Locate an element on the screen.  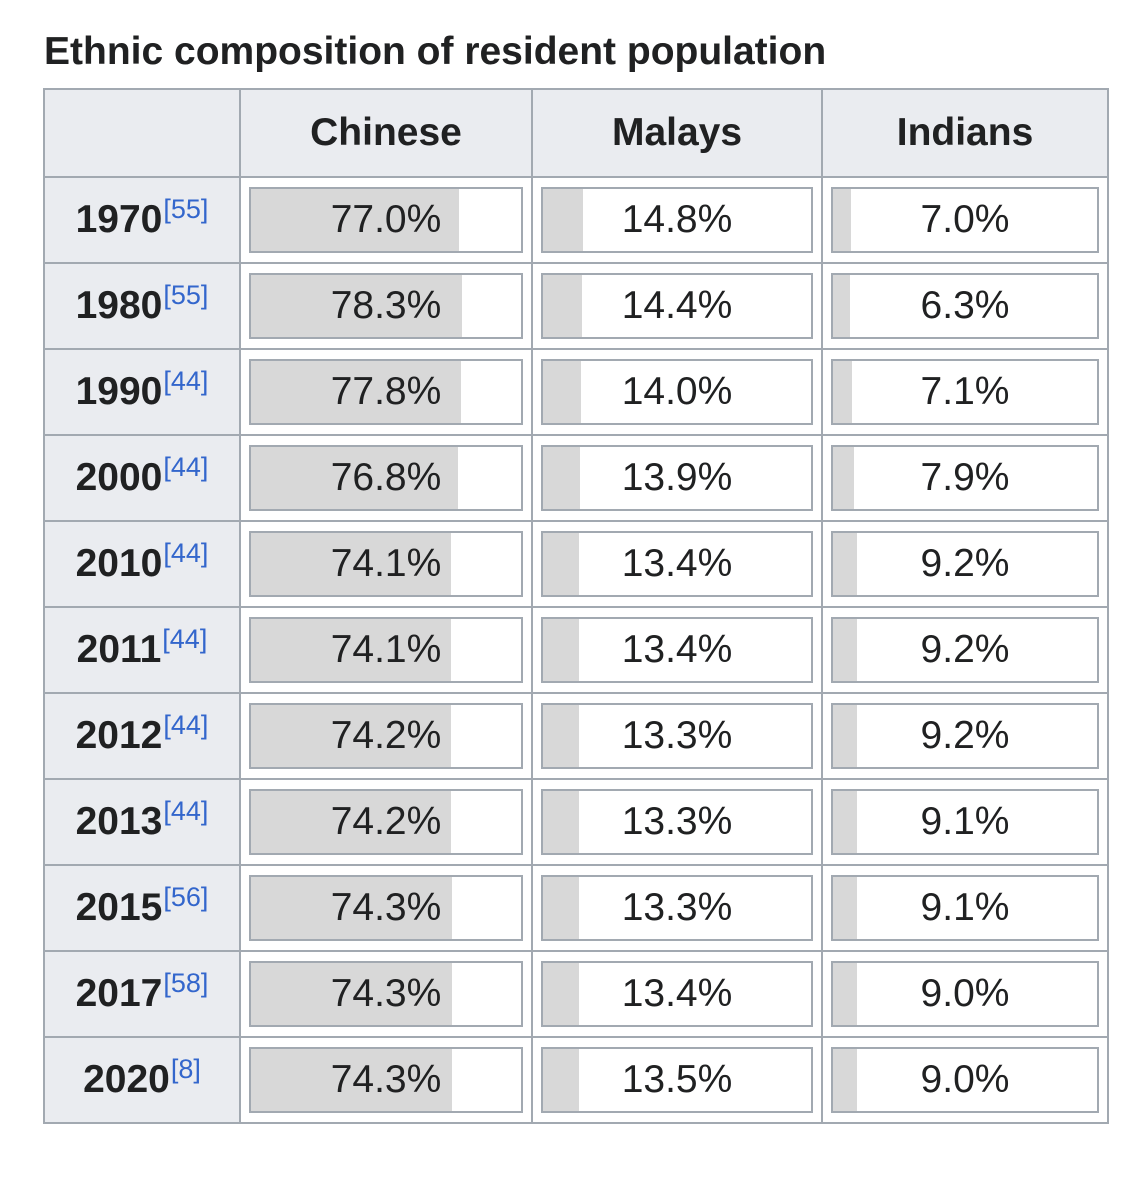
percentage-bar: 6.3% is located at coordinates (965, 306).